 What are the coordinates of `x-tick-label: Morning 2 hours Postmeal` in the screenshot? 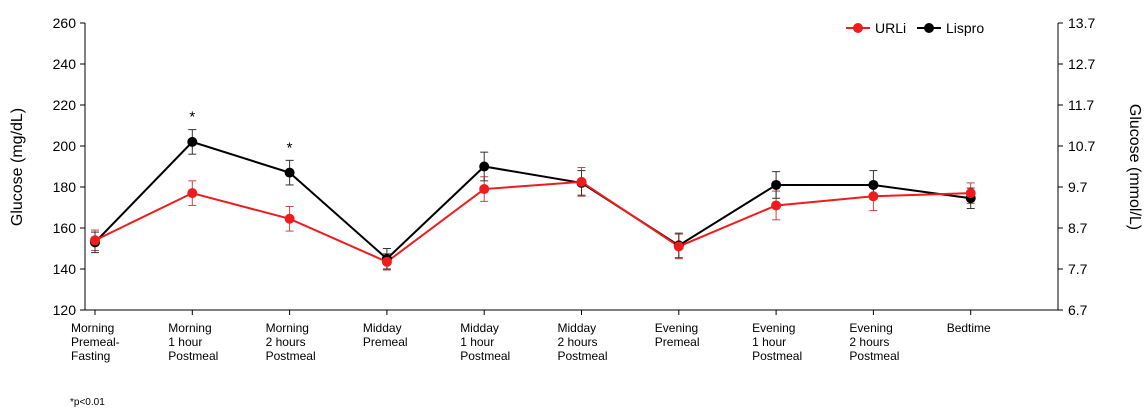 It's located at (291, 342).